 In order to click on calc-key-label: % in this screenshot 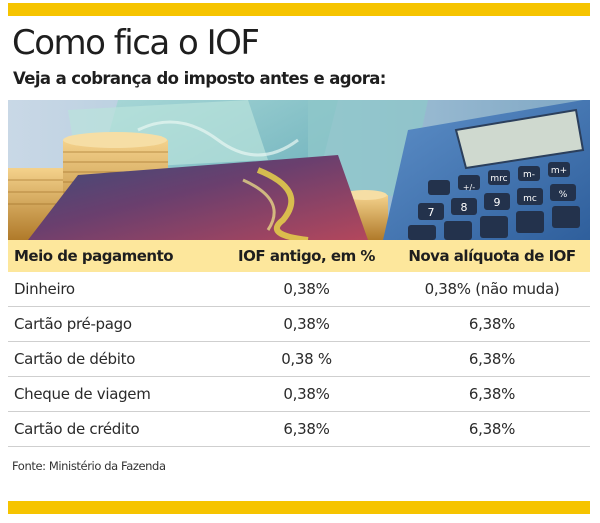, I will do `click(563, 195)`.